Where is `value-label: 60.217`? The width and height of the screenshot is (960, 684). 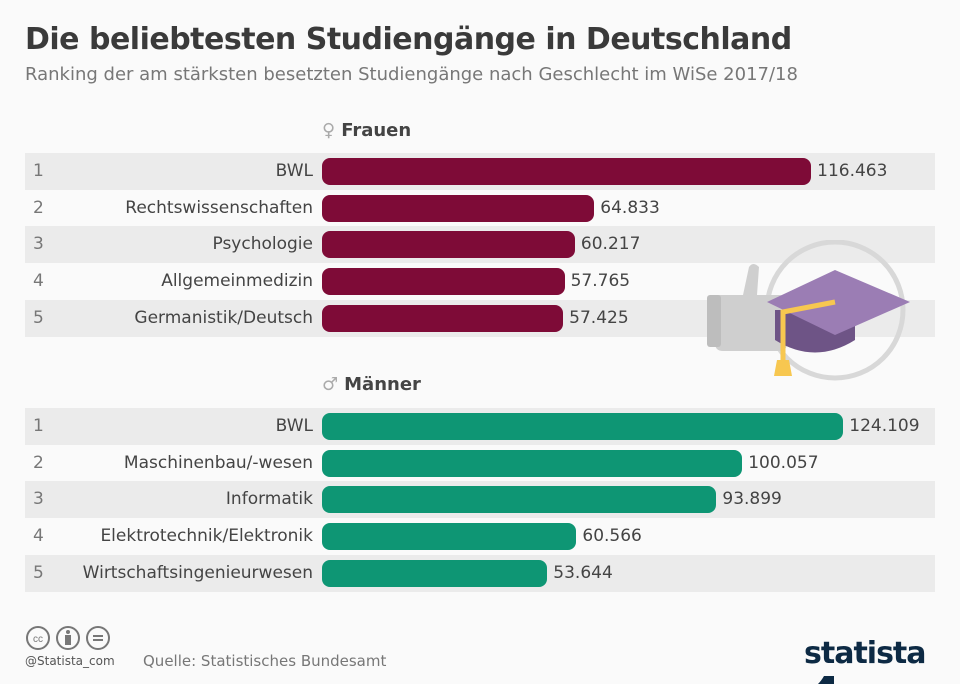 value-label: 60.217 is located at coordinates (610, 244).